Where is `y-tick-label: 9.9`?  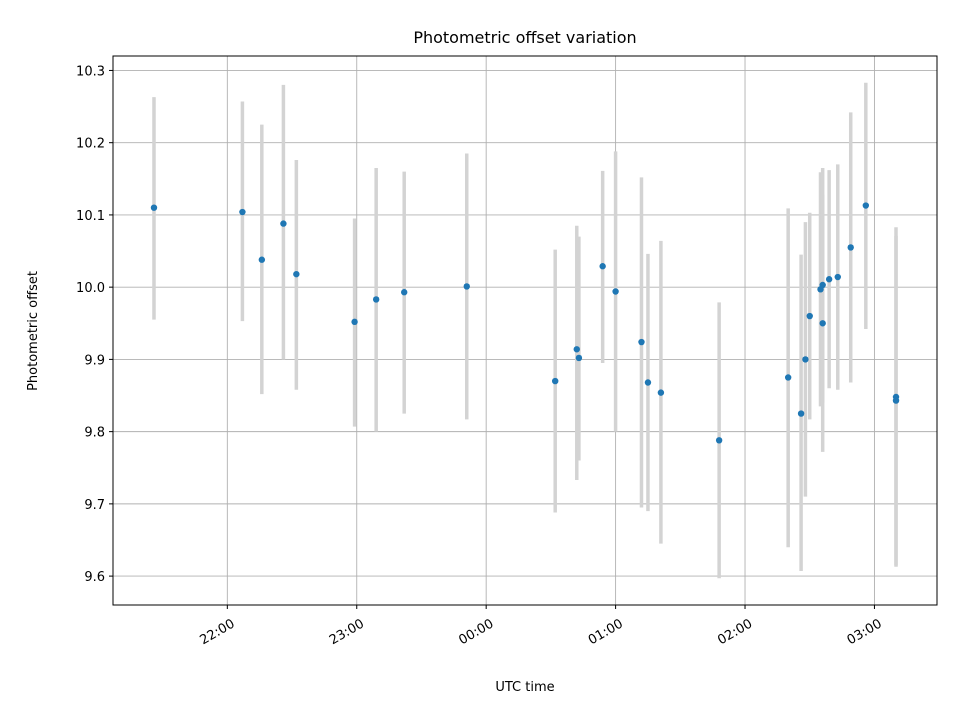 y-tick-label: 9.9 is located at coordinates (94, 360).